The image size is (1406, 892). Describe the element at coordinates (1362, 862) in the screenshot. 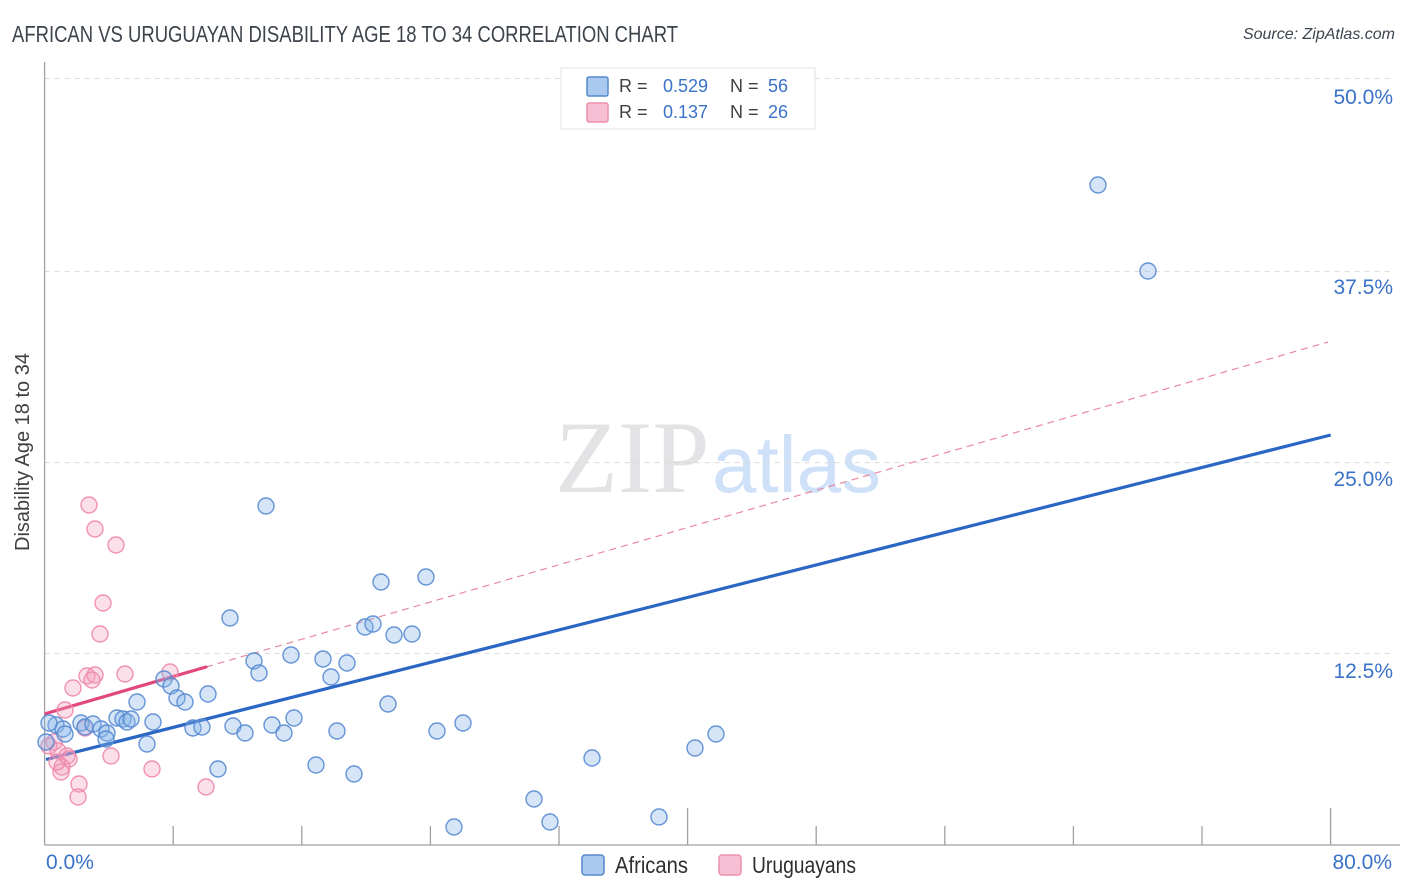

I see `svg-text: 80.0%` at that location.